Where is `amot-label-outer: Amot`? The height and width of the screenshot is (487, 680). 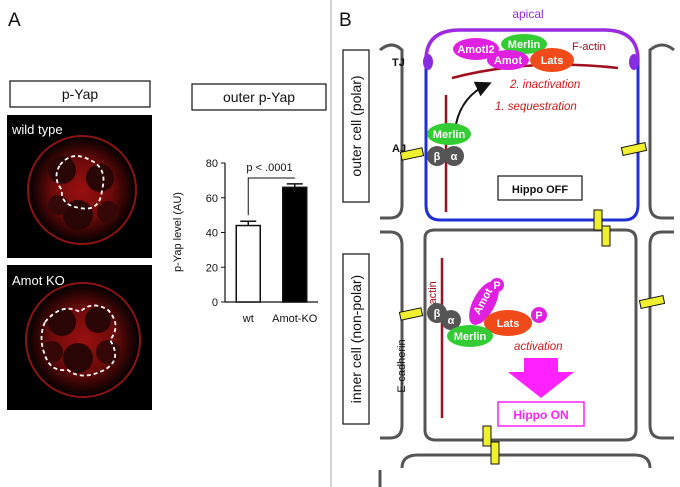 amot-label-outer: Amot is located at coordinates (508, 61).